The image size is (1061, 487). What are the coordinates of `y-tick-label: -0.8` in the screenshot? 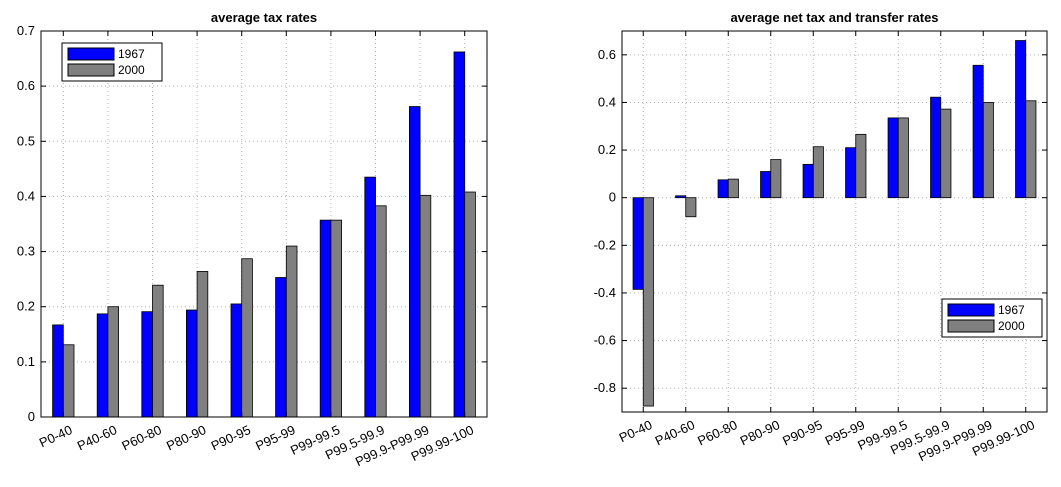 It's located at (605, 387).